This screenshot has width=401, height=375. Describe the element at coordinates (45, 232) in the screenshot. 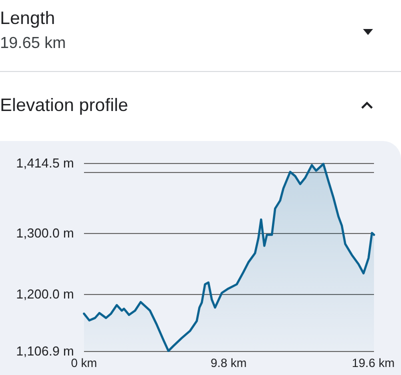

I see `y-tick-label: 1,300.0 m` at that location.